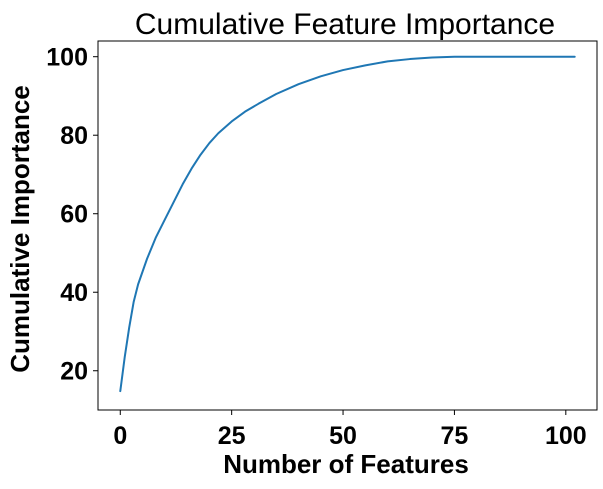  Describe the element at coordinates (20, 229) in the screenshot. I see `y-axis-label: Cumulative Importance` at that location.